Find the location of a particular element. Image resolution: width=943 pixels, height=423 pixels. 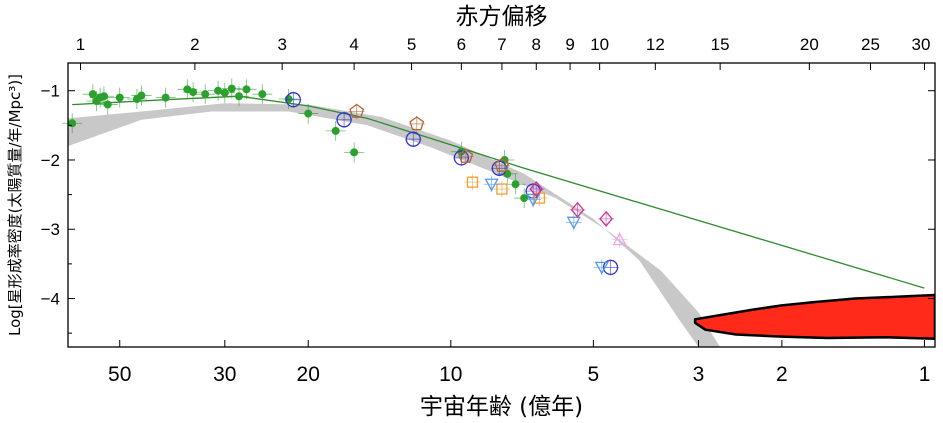

x-bottom-tick-label: 30 is located at coordinates (224, 374).